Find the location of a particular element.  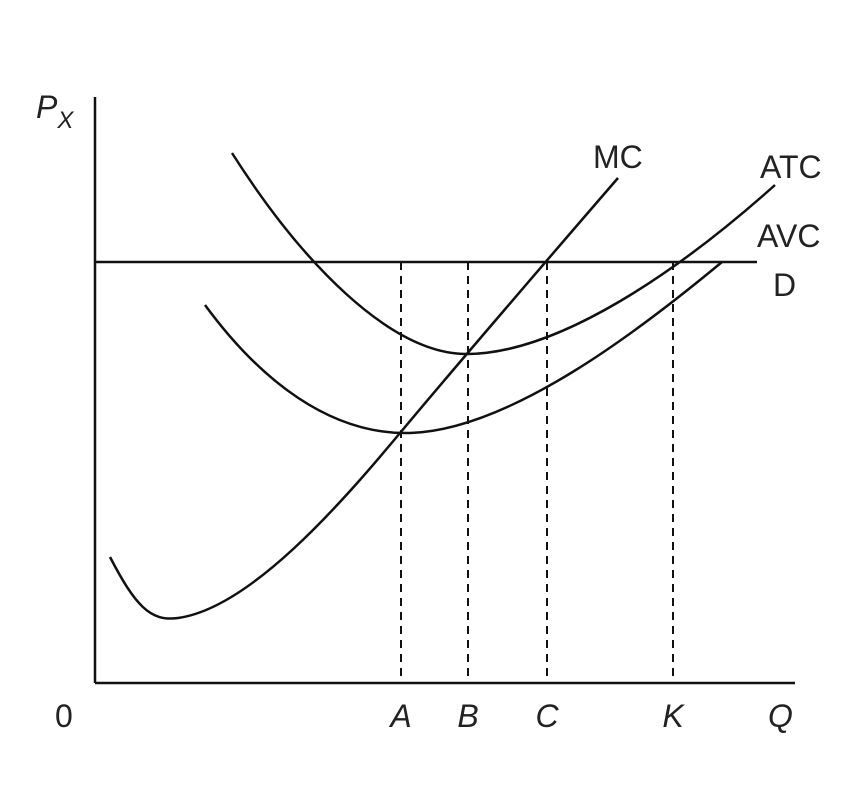

x-axis-label: Q is located at coordinates (780, 716).